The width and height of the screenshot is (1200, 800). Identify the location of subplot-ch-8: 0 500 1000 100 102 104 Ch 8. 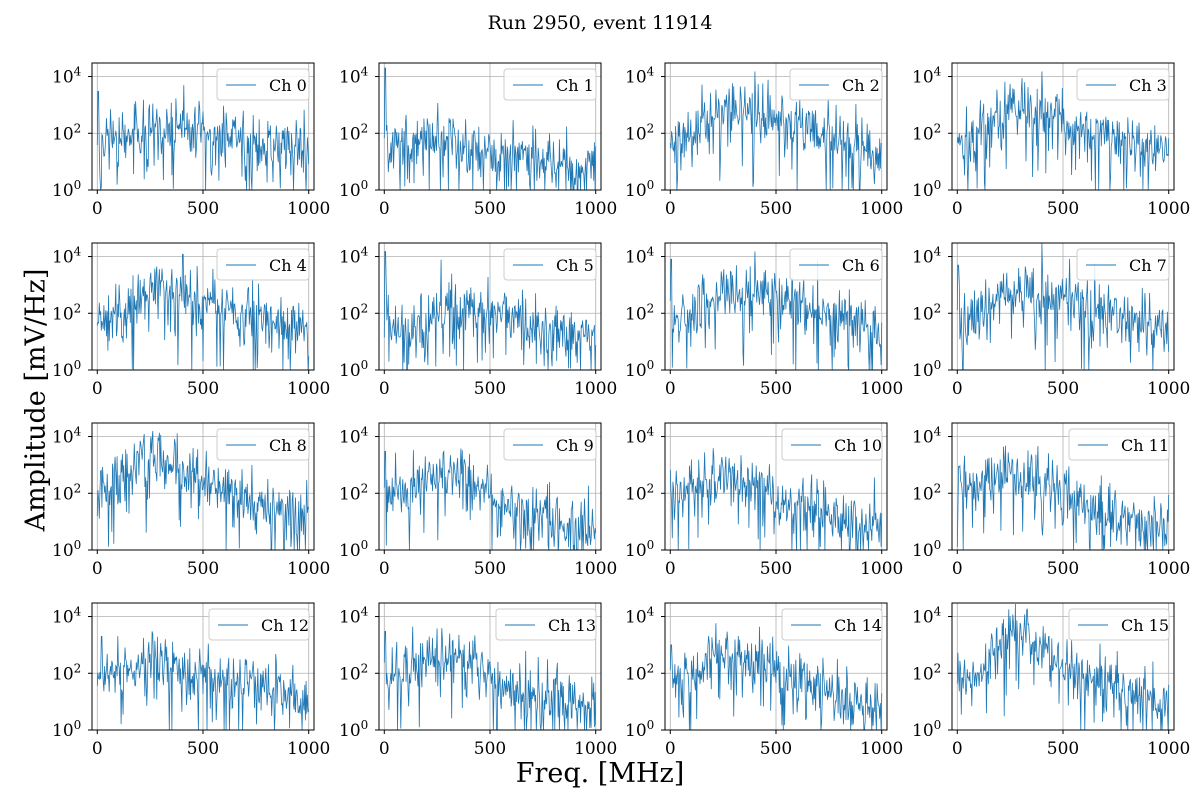
(191, 500).